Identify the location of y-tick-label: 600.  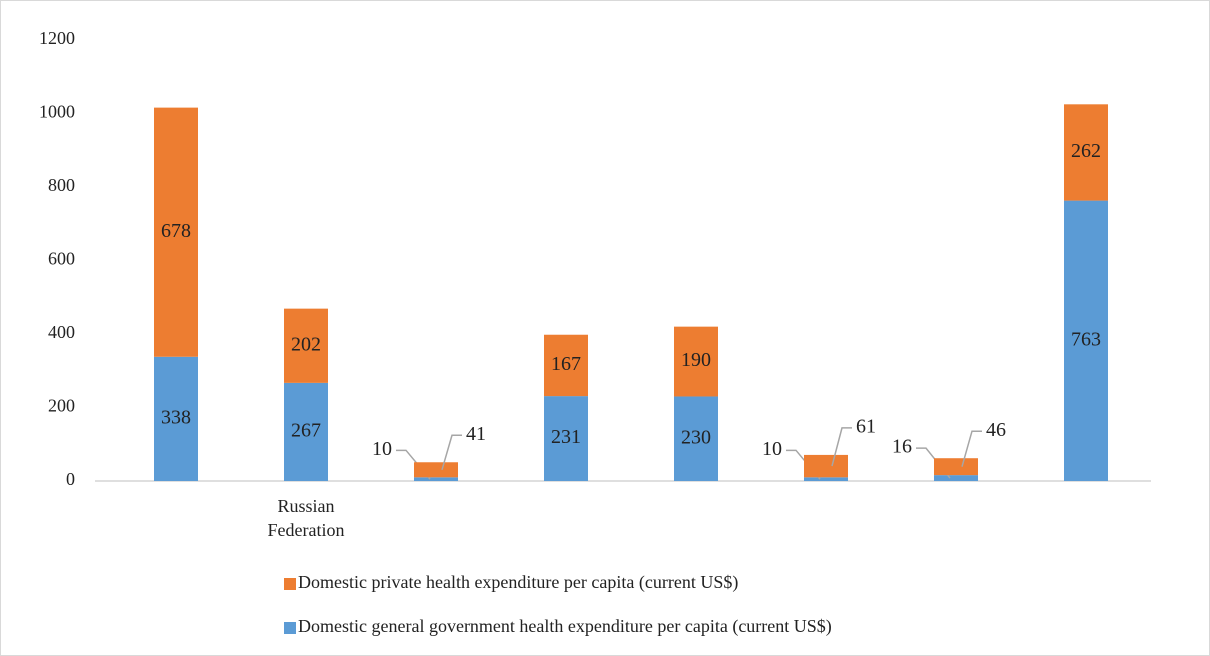
(61, 259).